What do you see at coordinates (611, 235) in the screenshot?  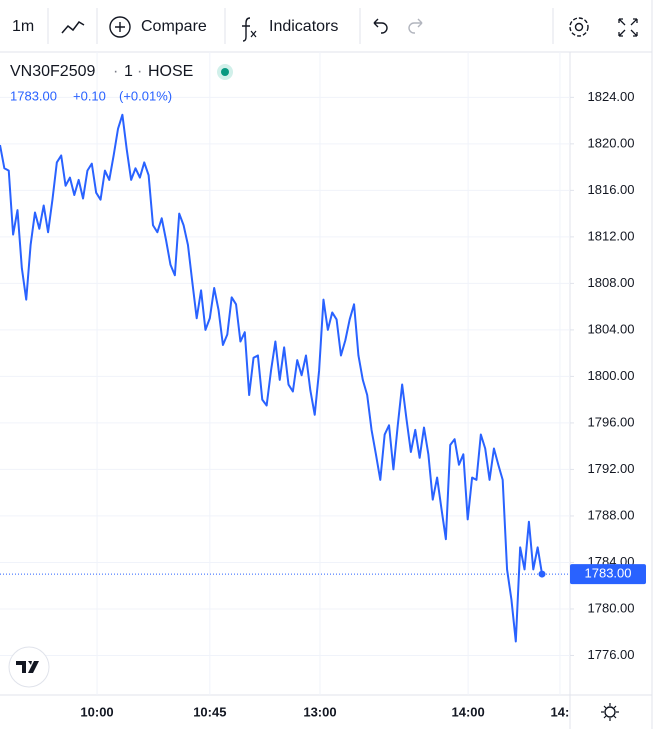 I see `y-tick-label: 1812.00` at bounding box center [611, 235].